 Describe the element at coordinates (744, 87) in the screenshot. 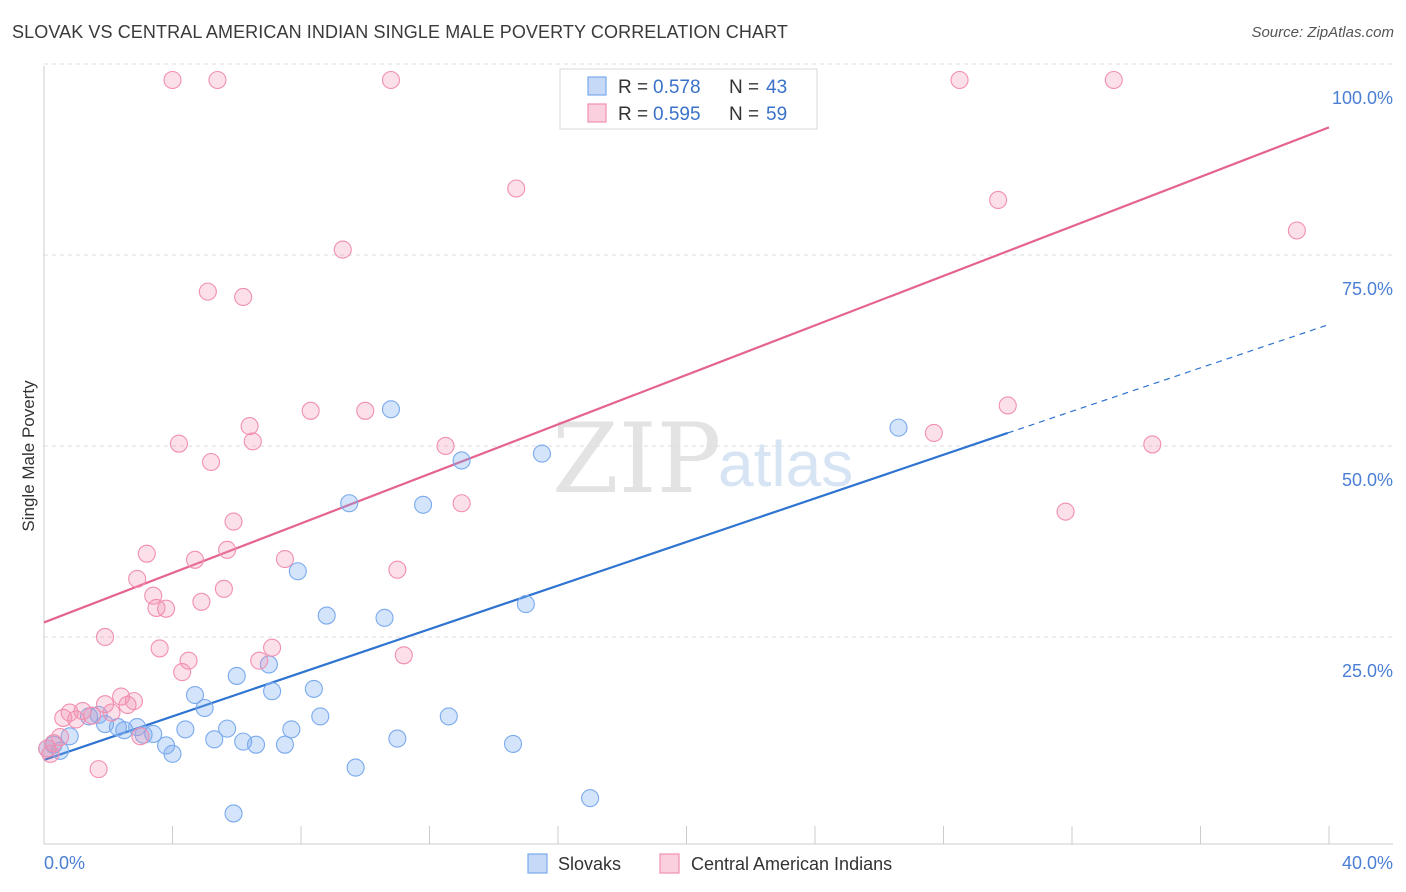

I see `legend-n-label-0: N =` at that location.